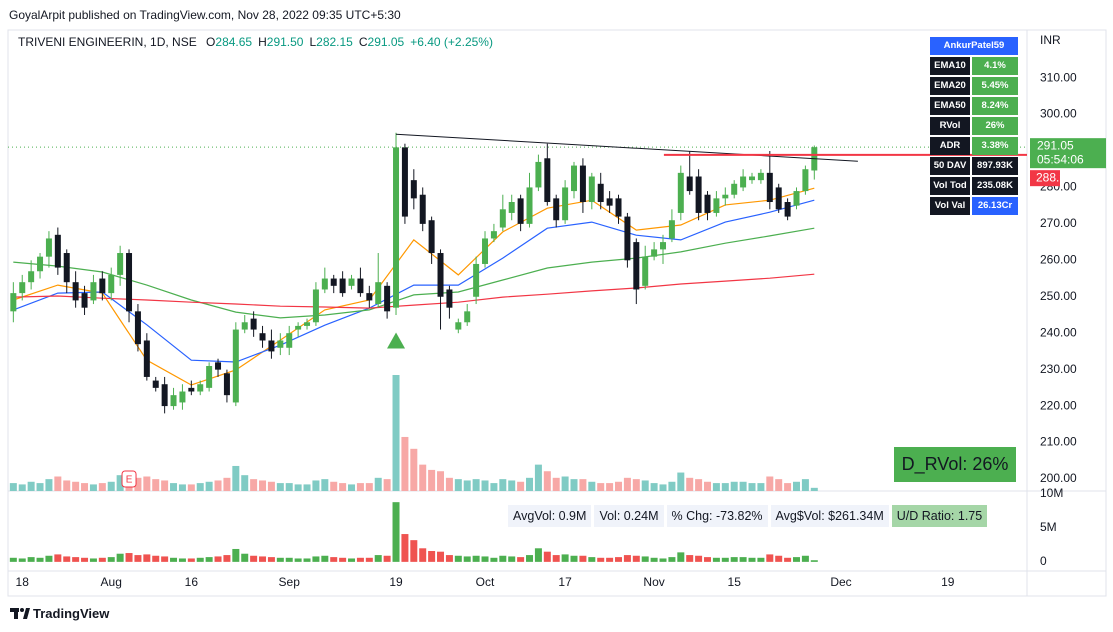 Image resolution: width=1113 pixels, height=632 pixels. Describe the element at coordinates (334, 42) in the screenshot. I see `ohlc-value: 282.15` at that location.